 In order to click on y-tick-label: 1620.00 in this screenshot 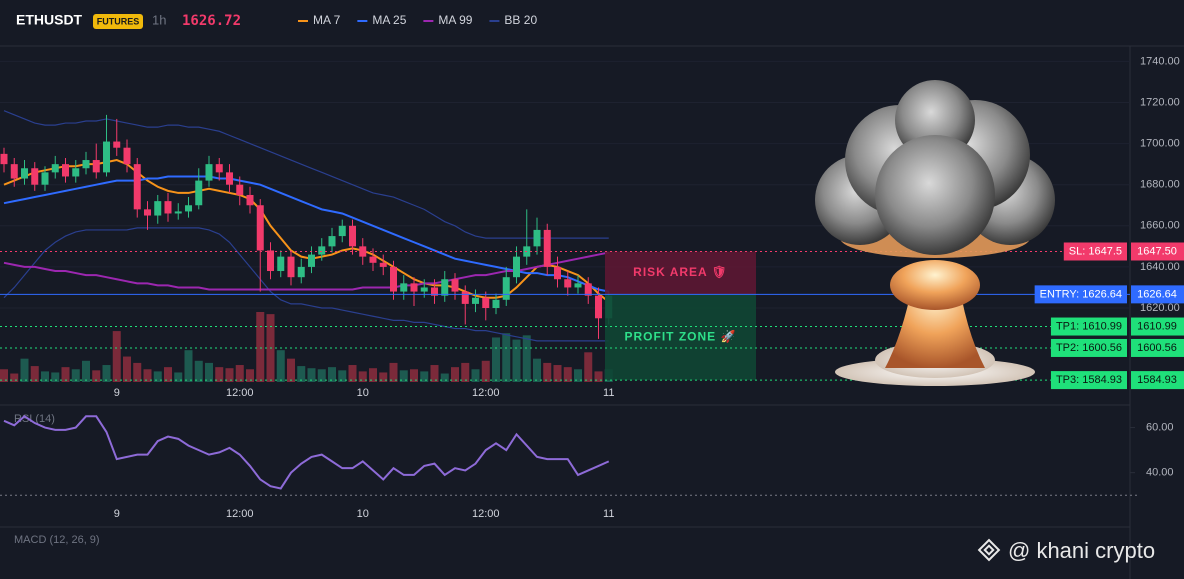, I will do `click(1160, 308)`.